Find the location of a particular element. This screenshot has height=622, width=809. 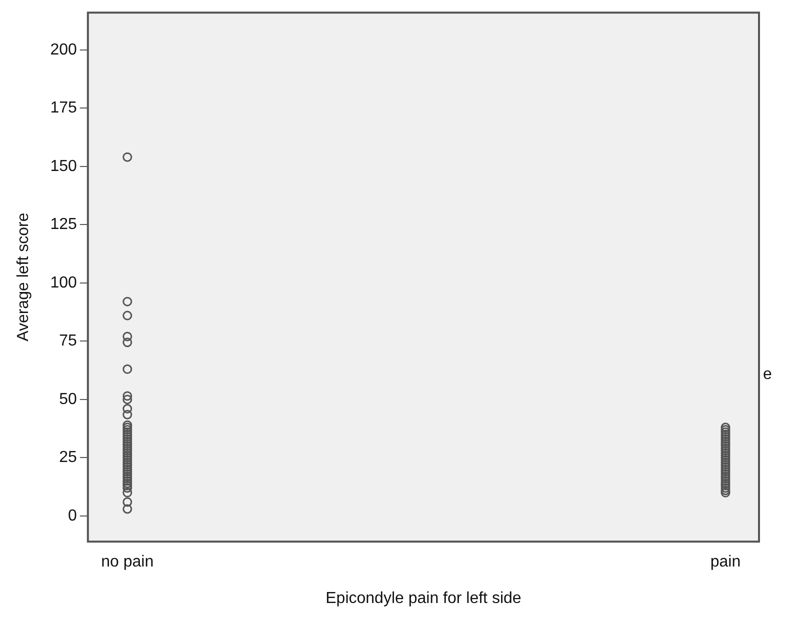

y-tick-label: 200 is located at coordinates (63, 49).